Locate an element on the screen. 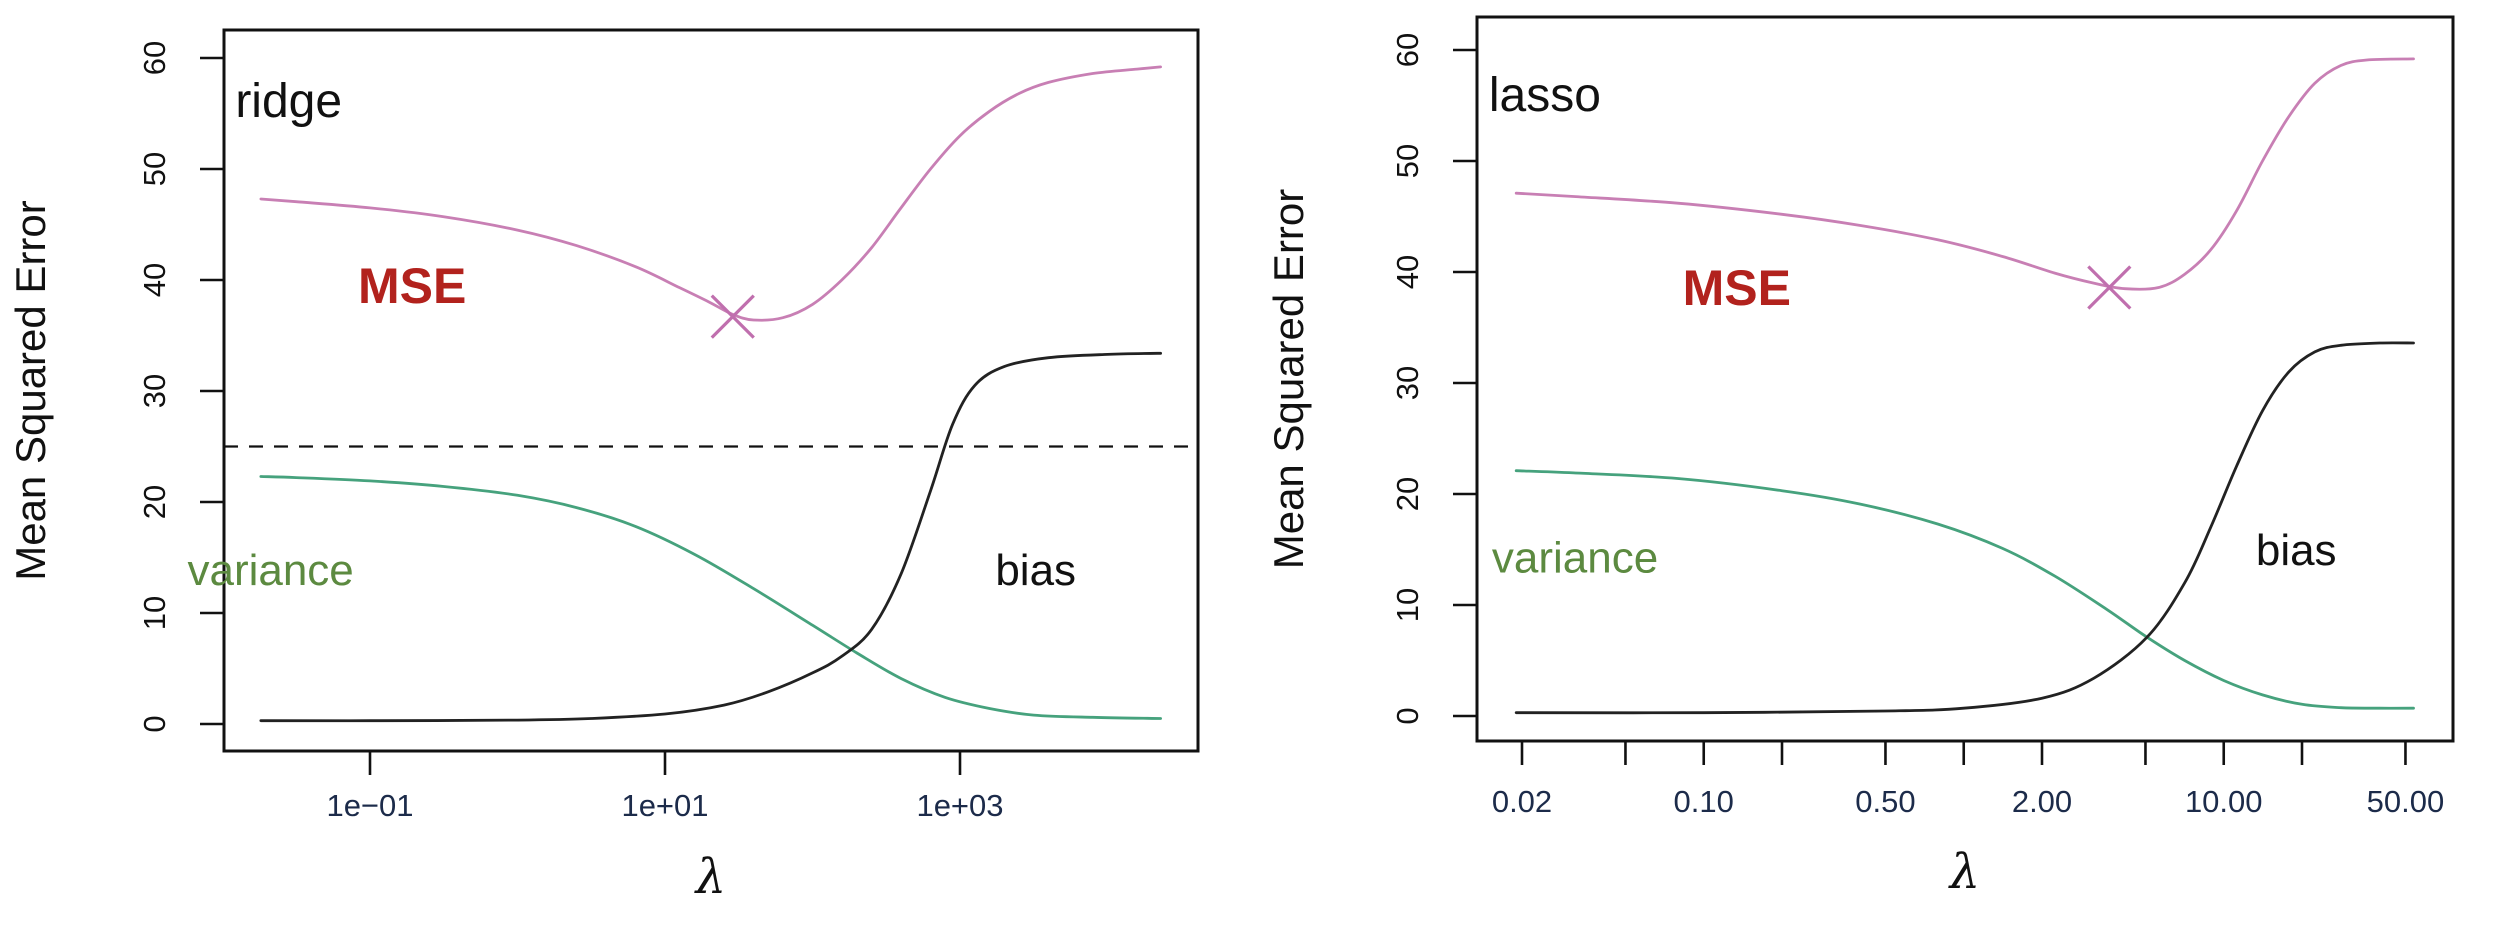 The width and height of the screenshot is (2510, 944). lasso-y-tick-label: 20 is located at coordinates (1407, 494).